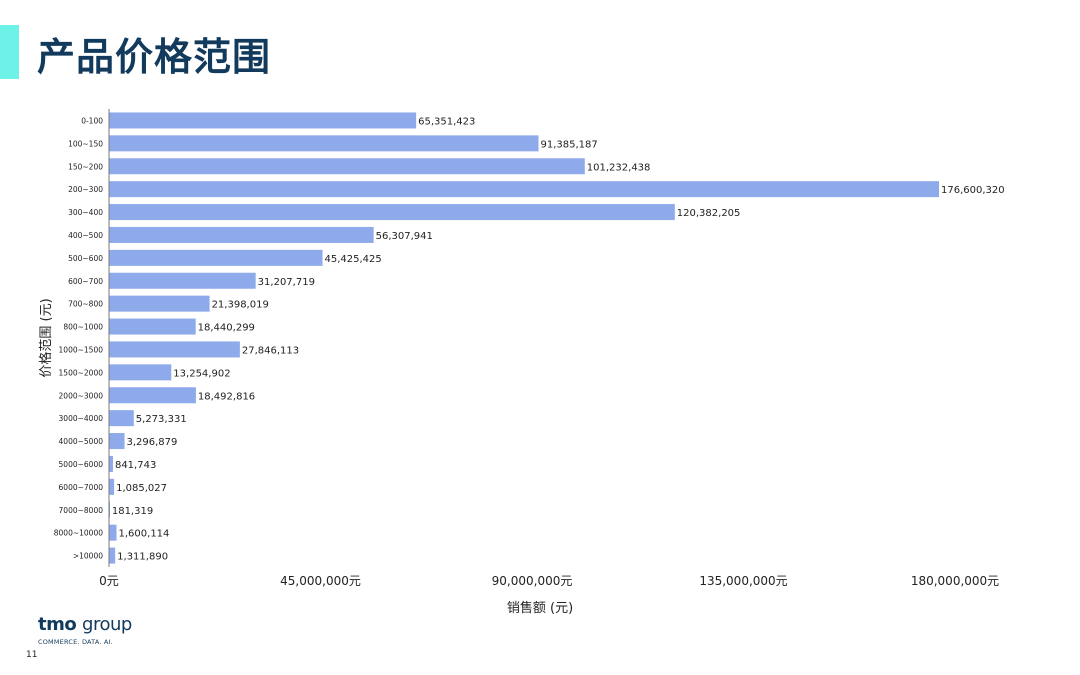 The image size is (1080, 675). I want to click on x-tick-label: 45,000,000元, so click(320, 581).